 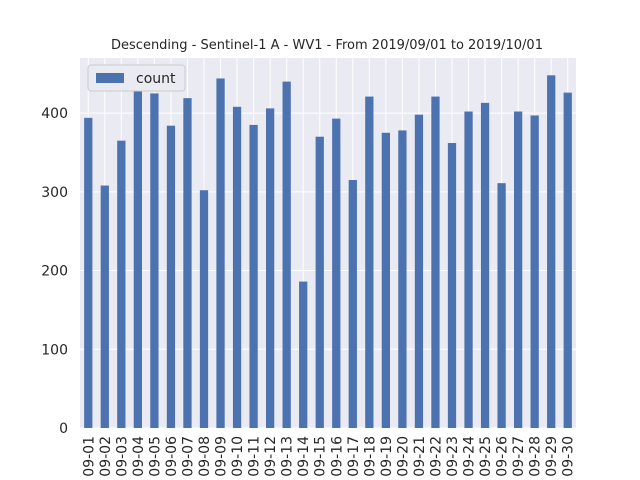 I want to click on x-tick-label: 09-21, so click(x=420, y=456).